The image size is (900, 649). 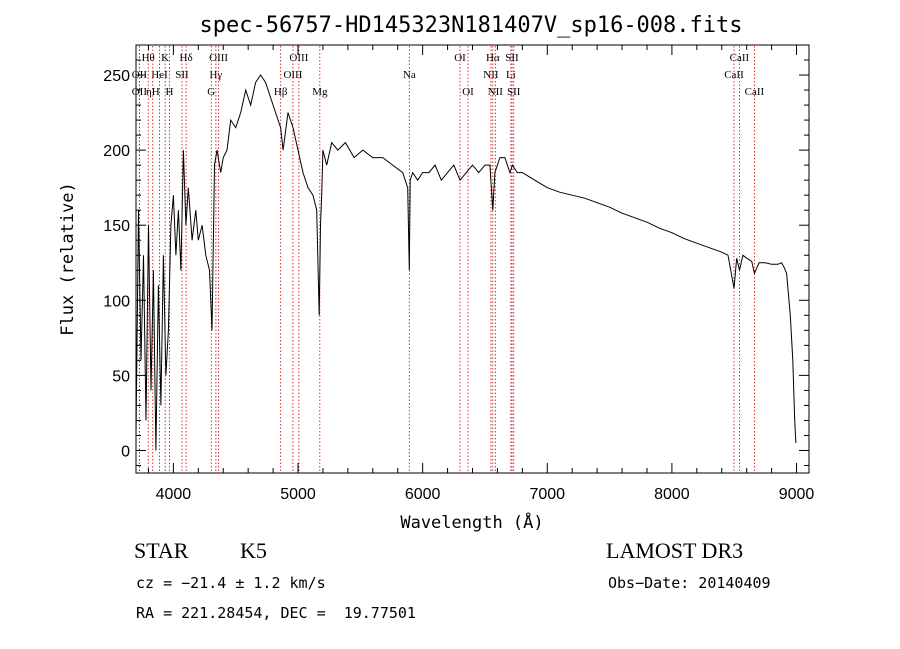 What do you see at coordinates (281, 92) in the screenshot?
I see `line-label: Hβ` at bounding box center [281, 92].